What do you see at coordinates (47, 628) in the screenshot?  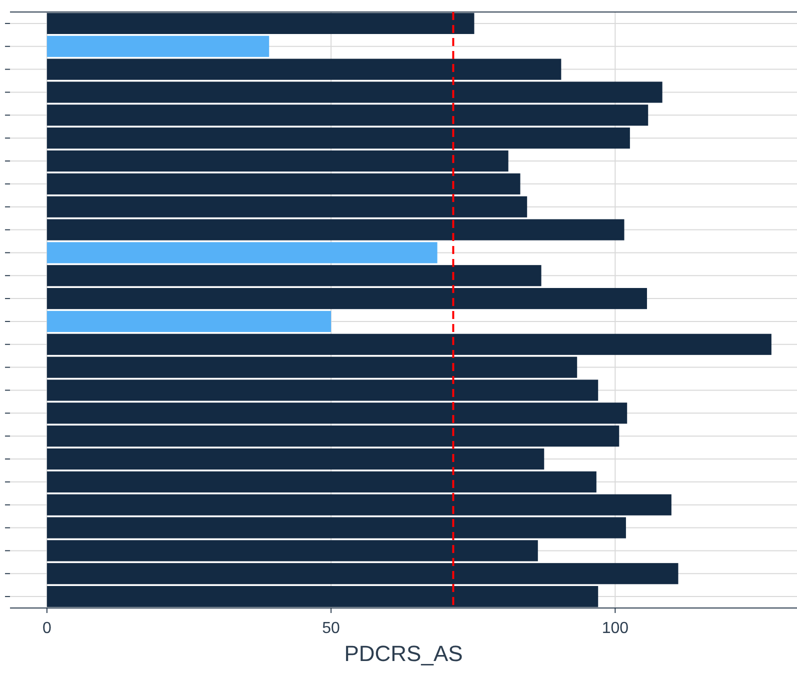 I see `x-tick-label: 0` at bounding box center [47, 628].